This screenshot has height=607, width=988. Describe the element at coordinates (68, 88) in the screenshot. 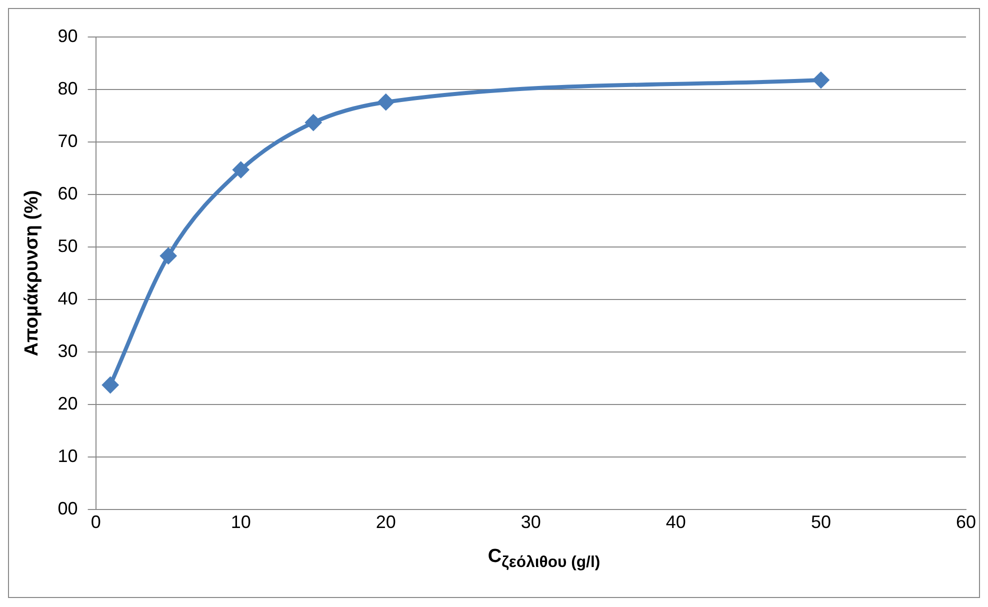

I see `y-tick-label: 80` at that location.